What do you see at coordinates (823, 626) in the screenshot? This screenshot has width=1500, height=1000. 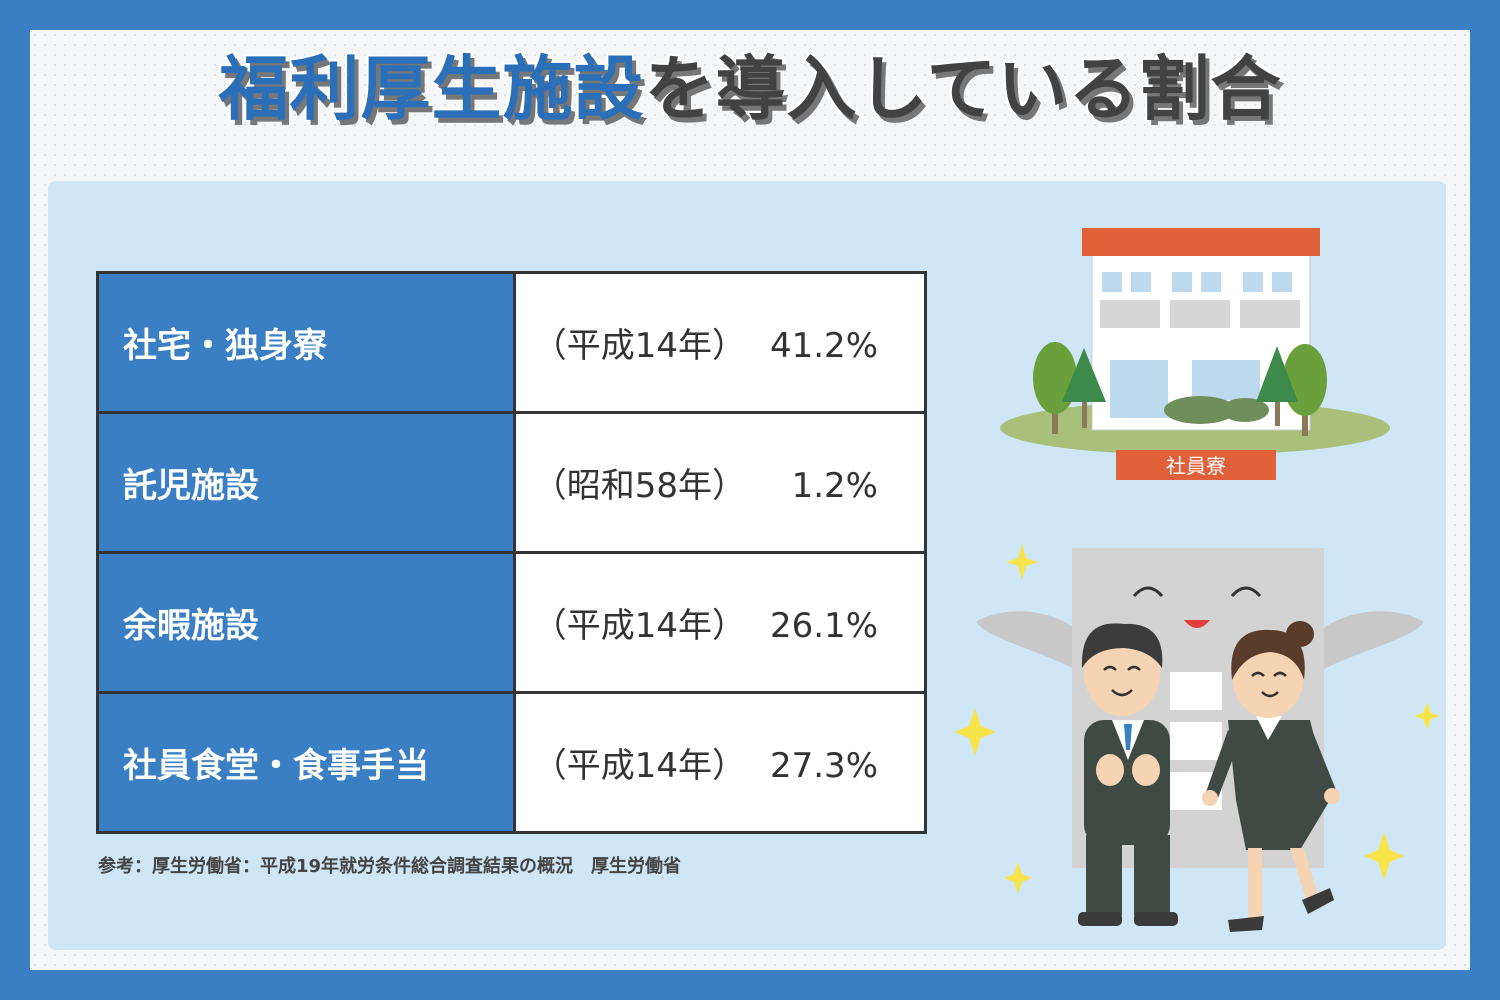 I see `row-percentage: 26.1%` at bounding box center [823, 626].